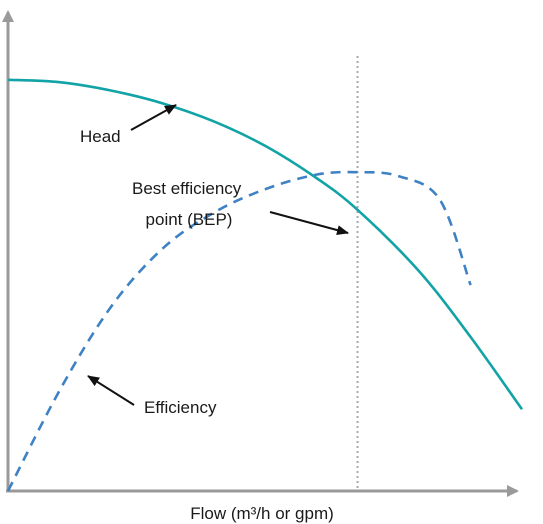 This screenshot has height=524, width=543. What do you see at coordinates (153, 117) in the screenshot?
I see `head-annotation-arrow` at bounding box center [153, 117].